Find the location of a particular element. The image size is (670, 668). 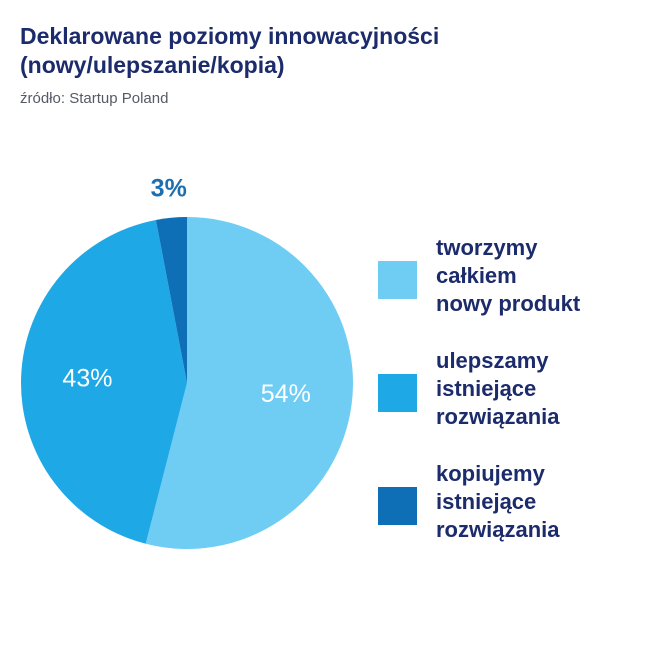

legend-label-line: całkiem is located at coordinates (476, 275).